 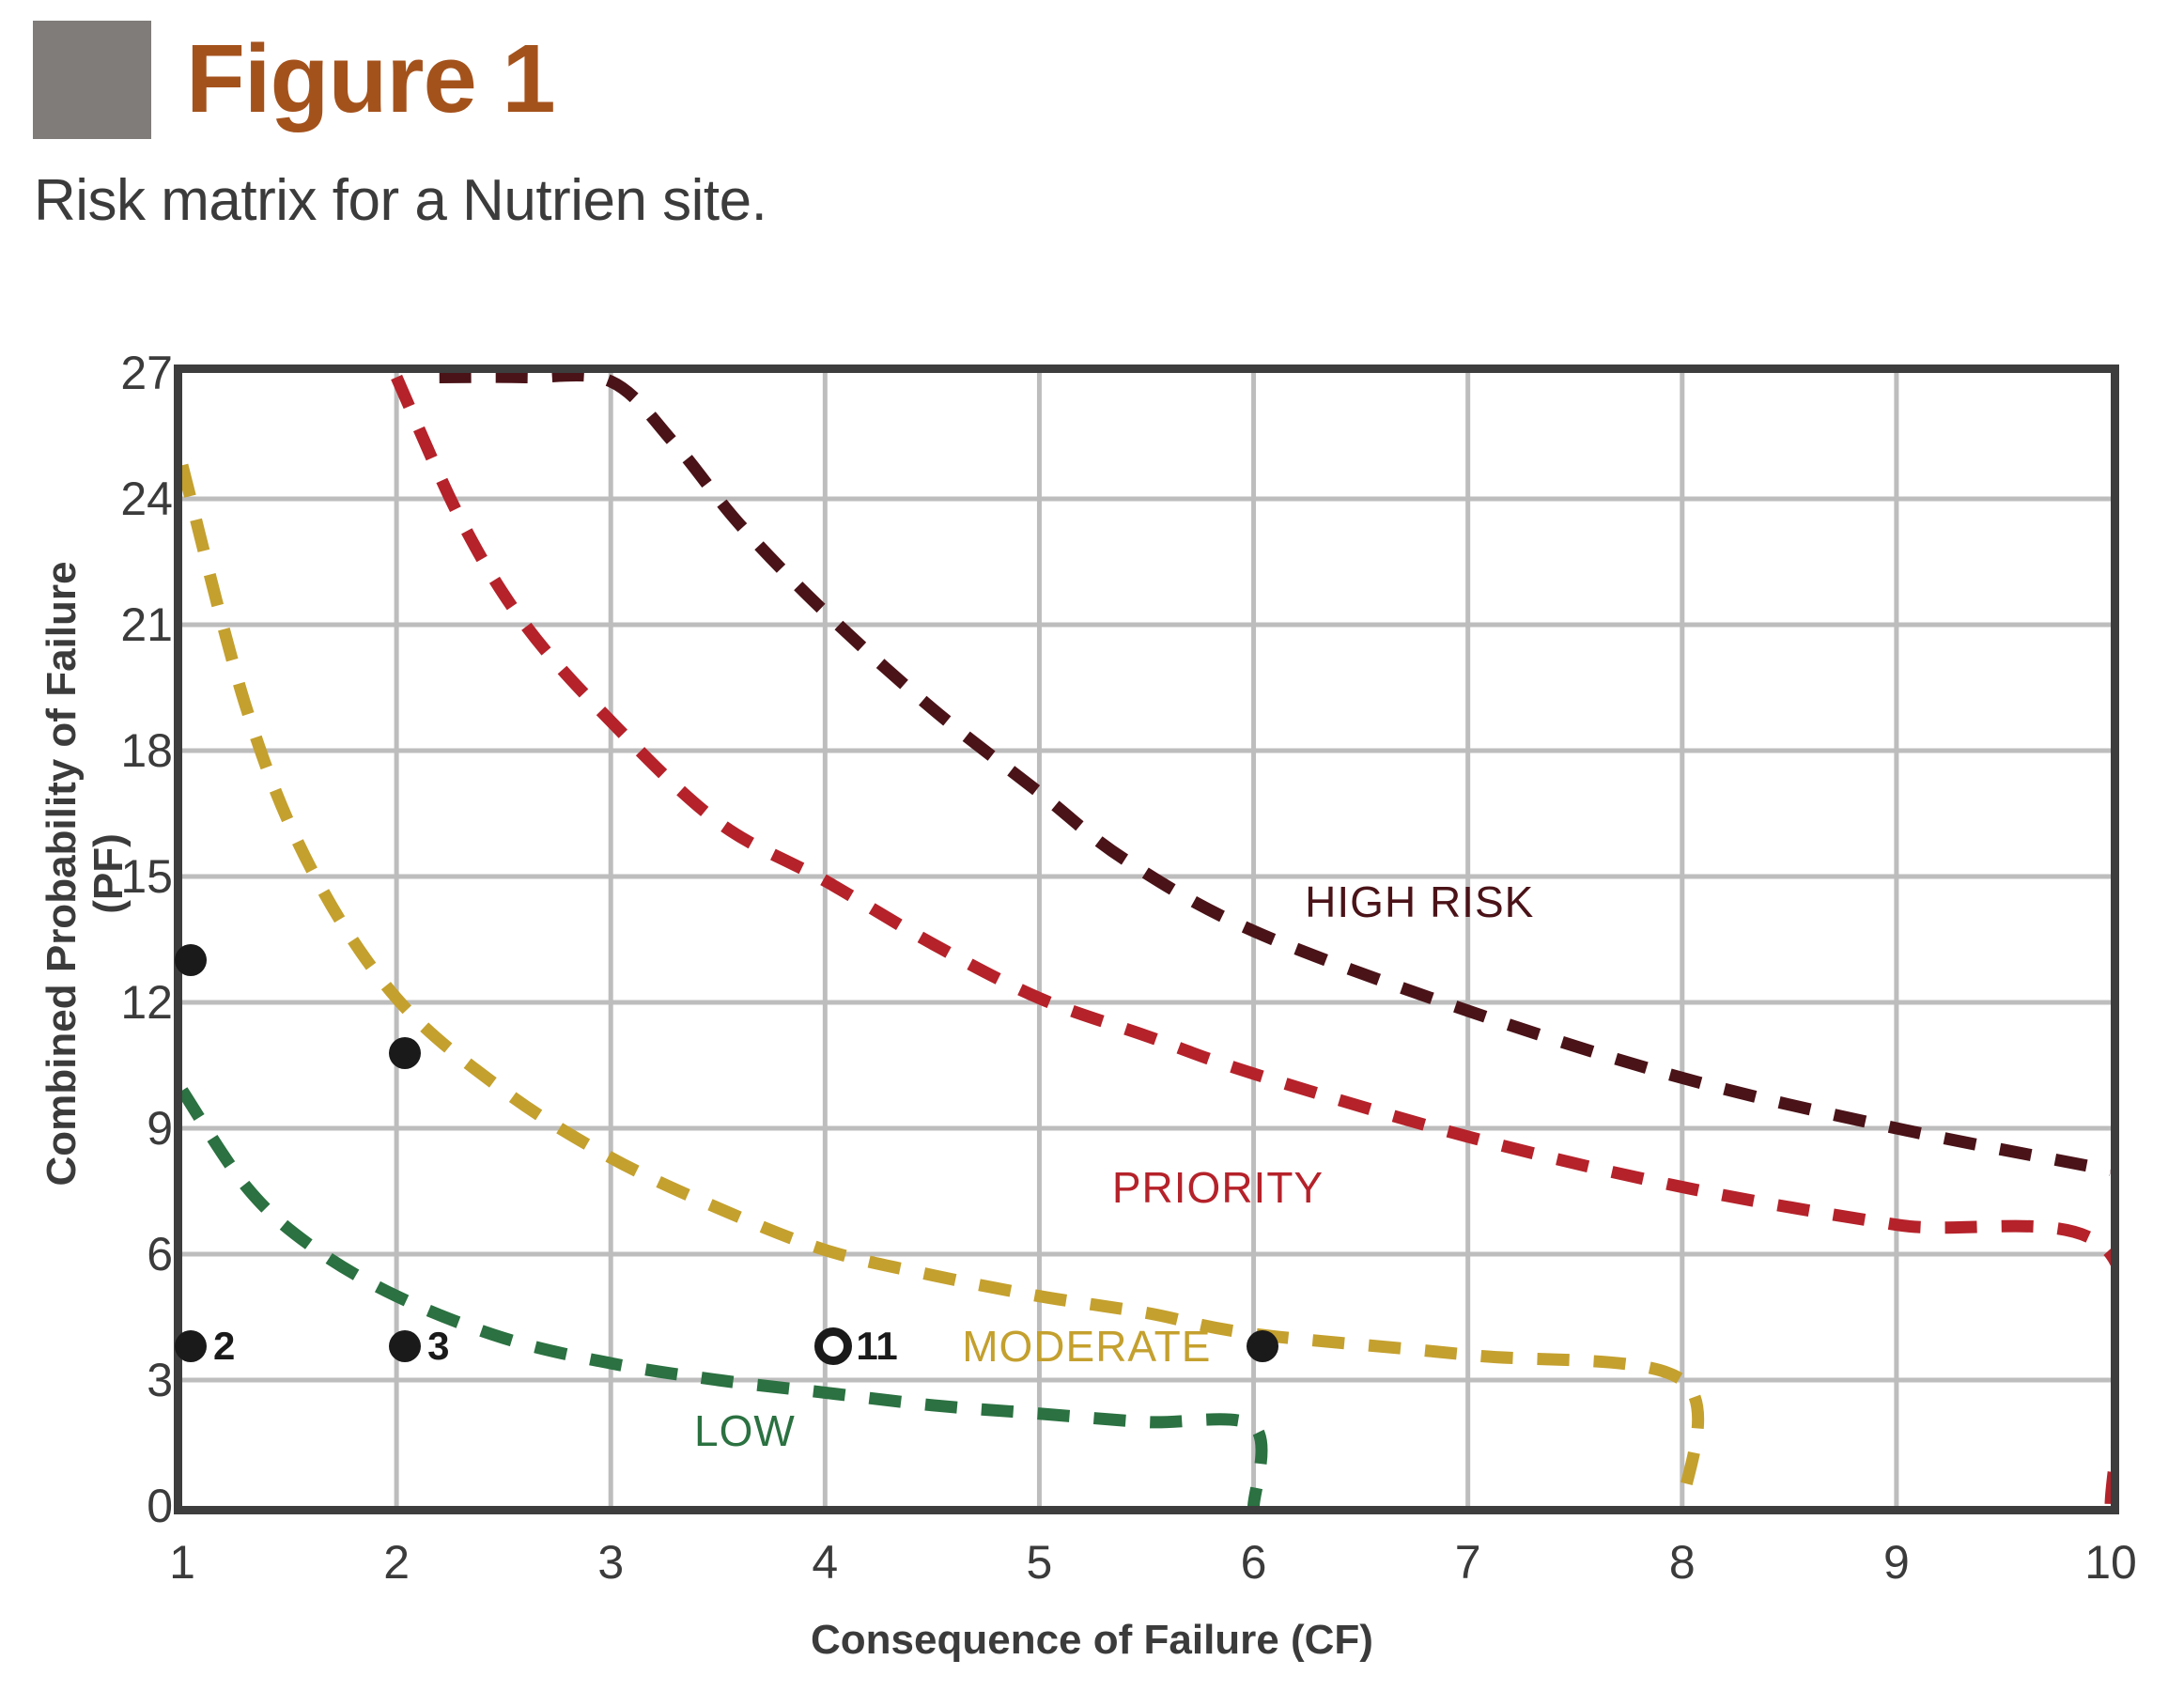 What do you see at coordinates (1217, 1187) in the screenshot?
I see `zone-label-priority: PRIORITY` at bounding box center [1217, 1187].